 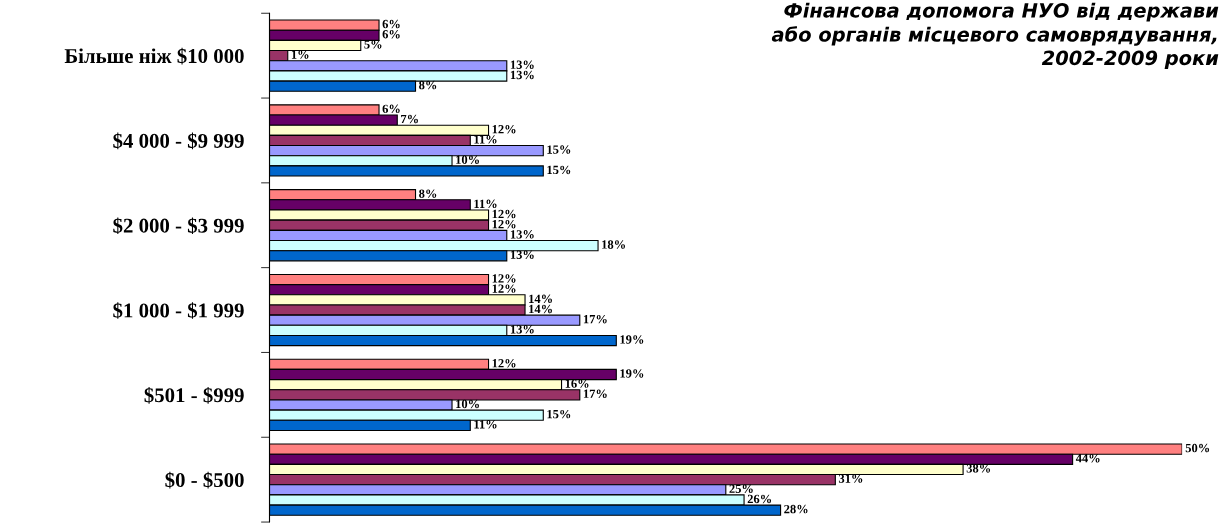 What do you see at coordinates (178, 141) in the screenshot?
I see `y-tick-label: $4 000 - $9 999` at bounding box center [178, 141].